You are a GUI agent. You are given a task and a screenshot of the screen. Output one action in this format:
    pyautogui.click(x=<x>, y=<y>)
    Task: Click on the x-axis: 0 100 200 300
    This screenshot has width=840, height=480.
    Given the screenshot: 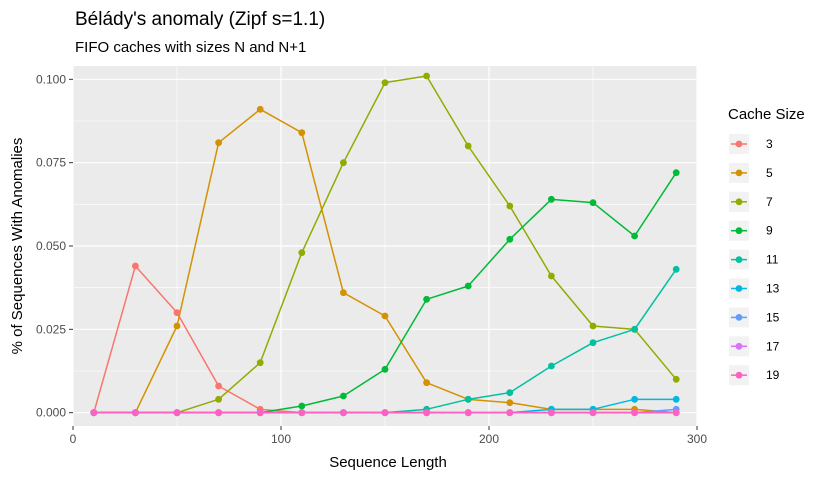 What is the action you would take?
    pyautogui.click(x=388, y=436)
    